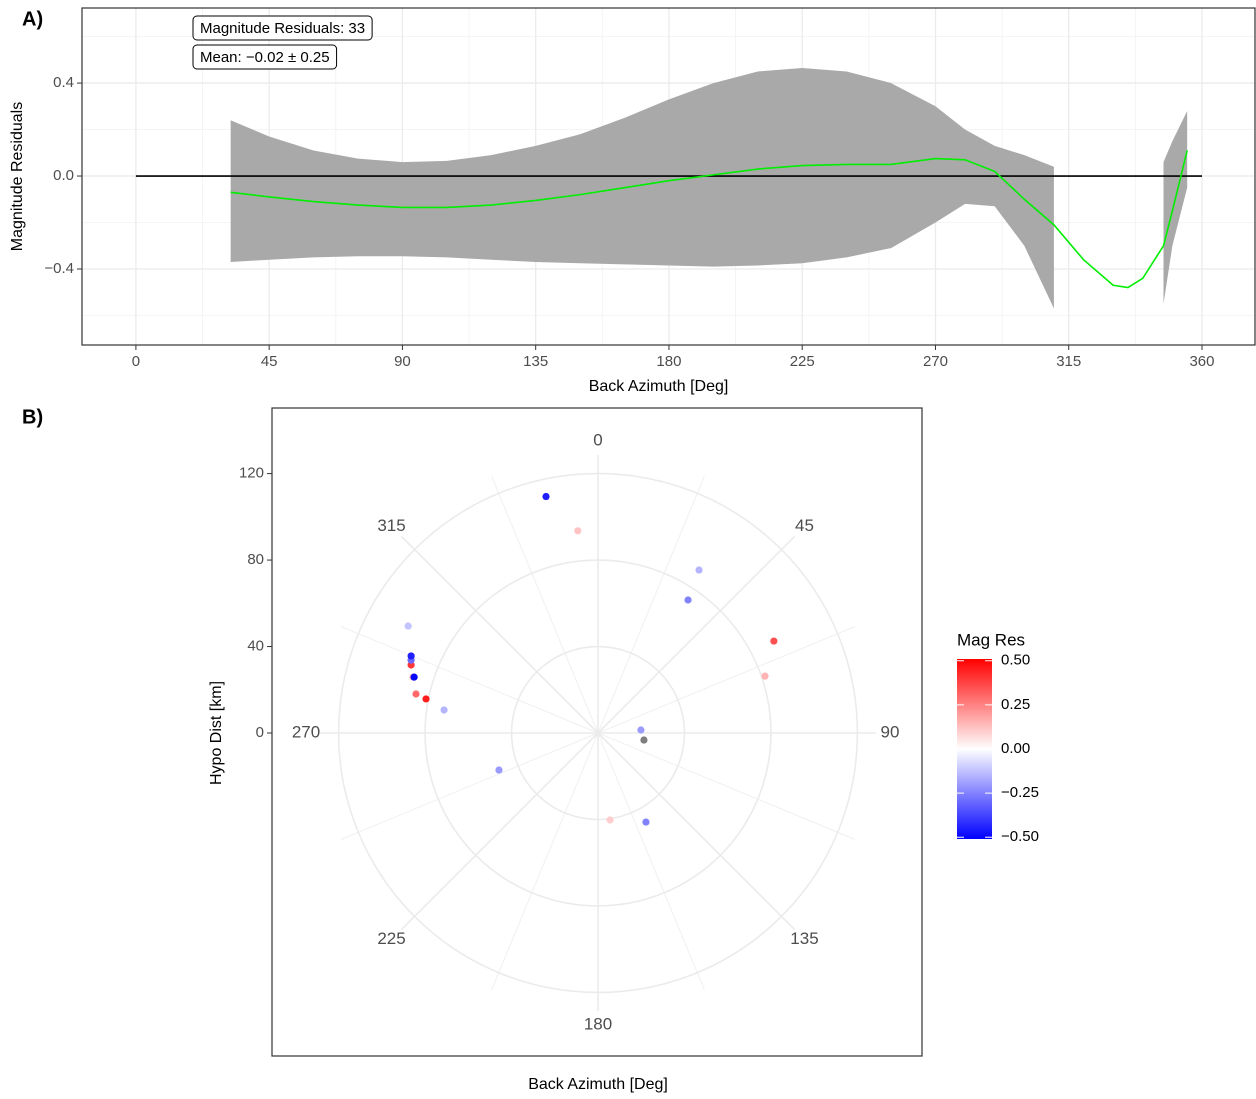  I want to click on angle-tick-label: 90, so click(890, 731).